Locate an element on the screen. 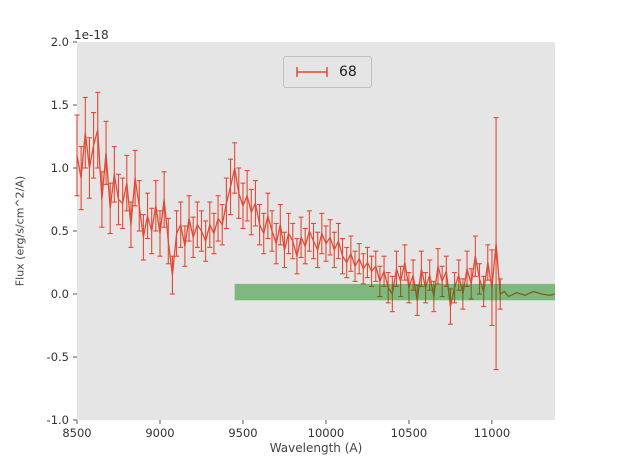  x-axis-label: Wavelength (A) is located at coordinates (316, 448).